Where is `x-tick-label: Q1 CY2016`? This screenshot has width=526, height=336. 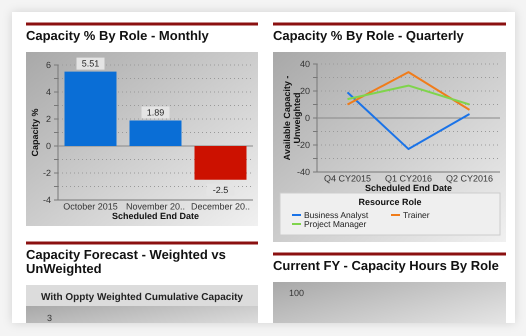
x-tick-label: Q1 CY2016 is located at coordinates (408, 178).